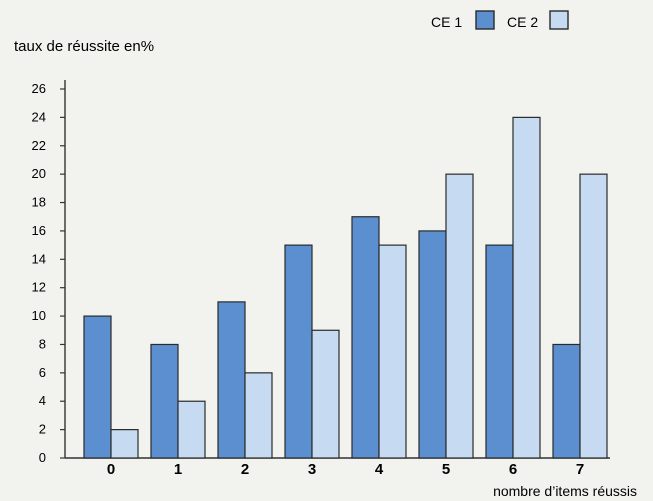 The height and width of the screenshot is (501, 653). What do you see at coordinates (500, 20) in the screenshot?
I see `legend: CE 1 CE 2` at bounding box center [500, 20].